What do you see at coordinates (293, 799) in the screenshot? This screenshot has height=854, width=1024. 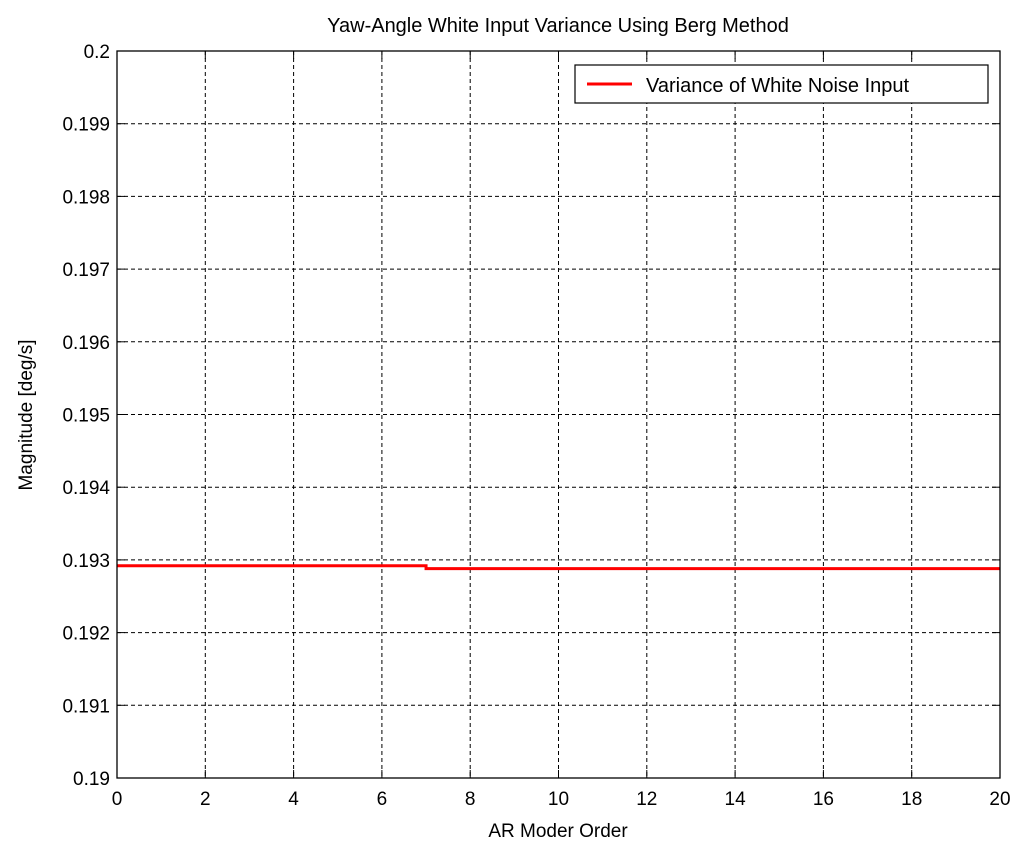 I see `x-tick-label: 4` at bounding box center [293, 799].